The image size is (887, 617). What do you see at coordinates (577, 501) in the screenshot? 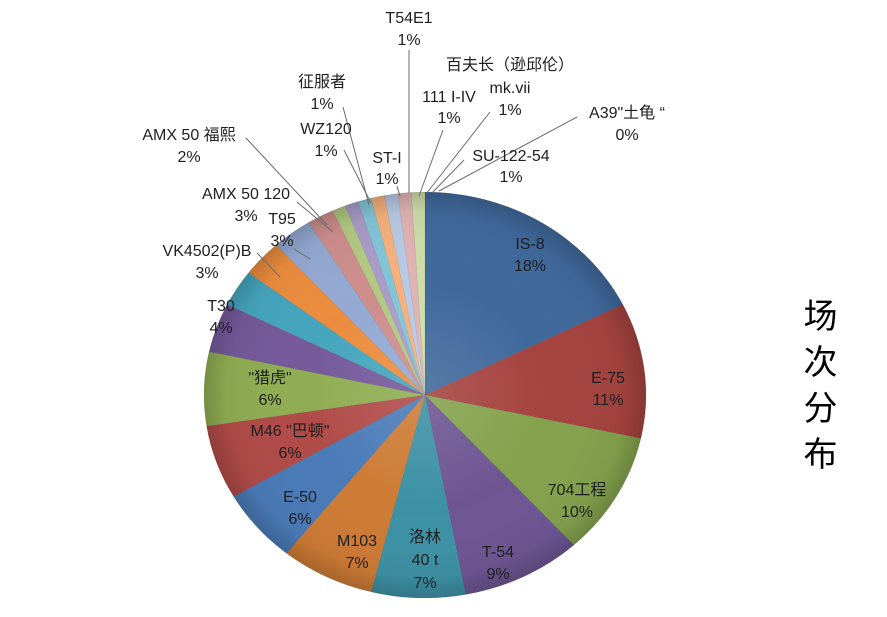
I see `slice-label-2: 704工程 10%` at bounding box center [577, 501].